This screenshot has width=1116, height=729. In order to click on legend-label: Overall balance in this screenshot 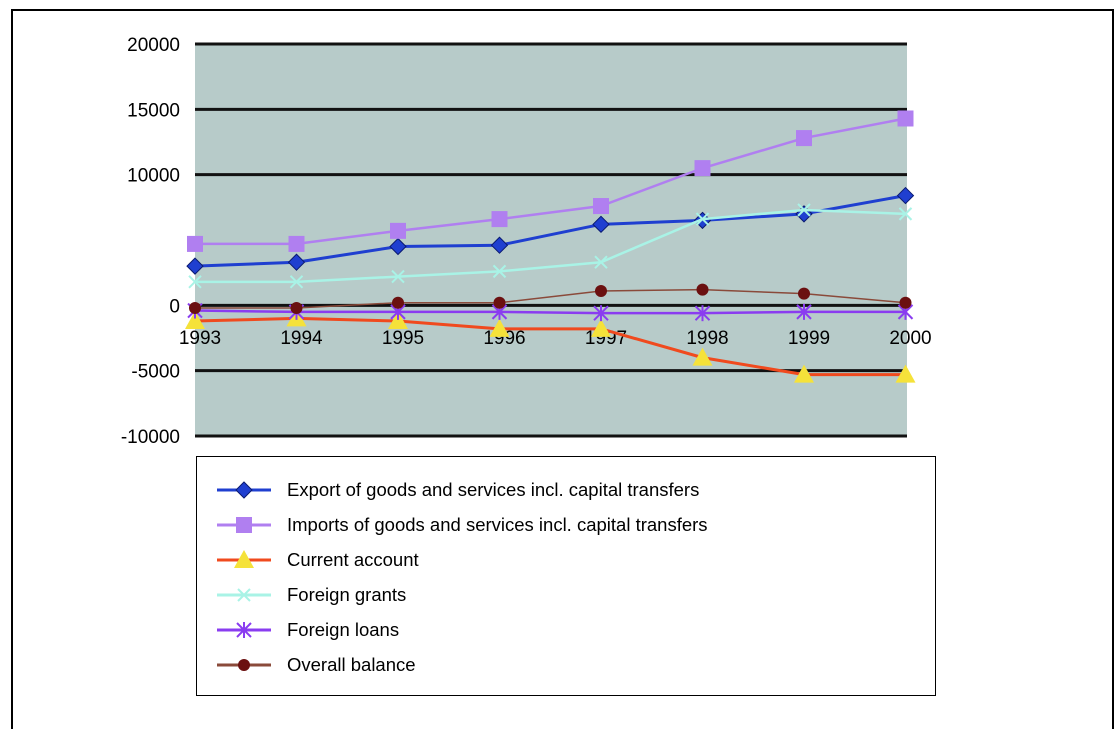, I will do `click(351, 664)`.